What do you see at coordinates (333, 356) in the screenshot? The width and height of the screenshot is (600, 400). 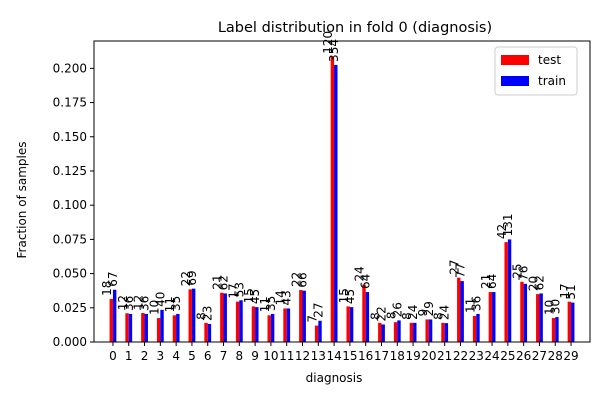 I see `x-tick-label: 14` at bounding box center [333, 356].